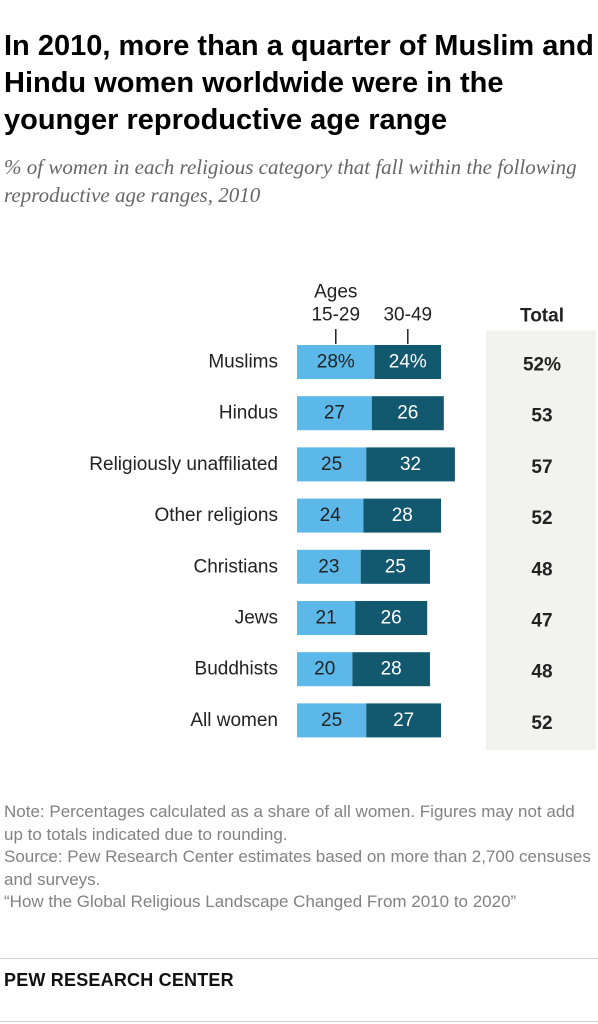 The height and width of the screenshot is (1024, 598). What do you see at coordinates (335, 315) in the screenshot?
I see `series-1-header-range: 15-29` at bounding box center [335, 315].